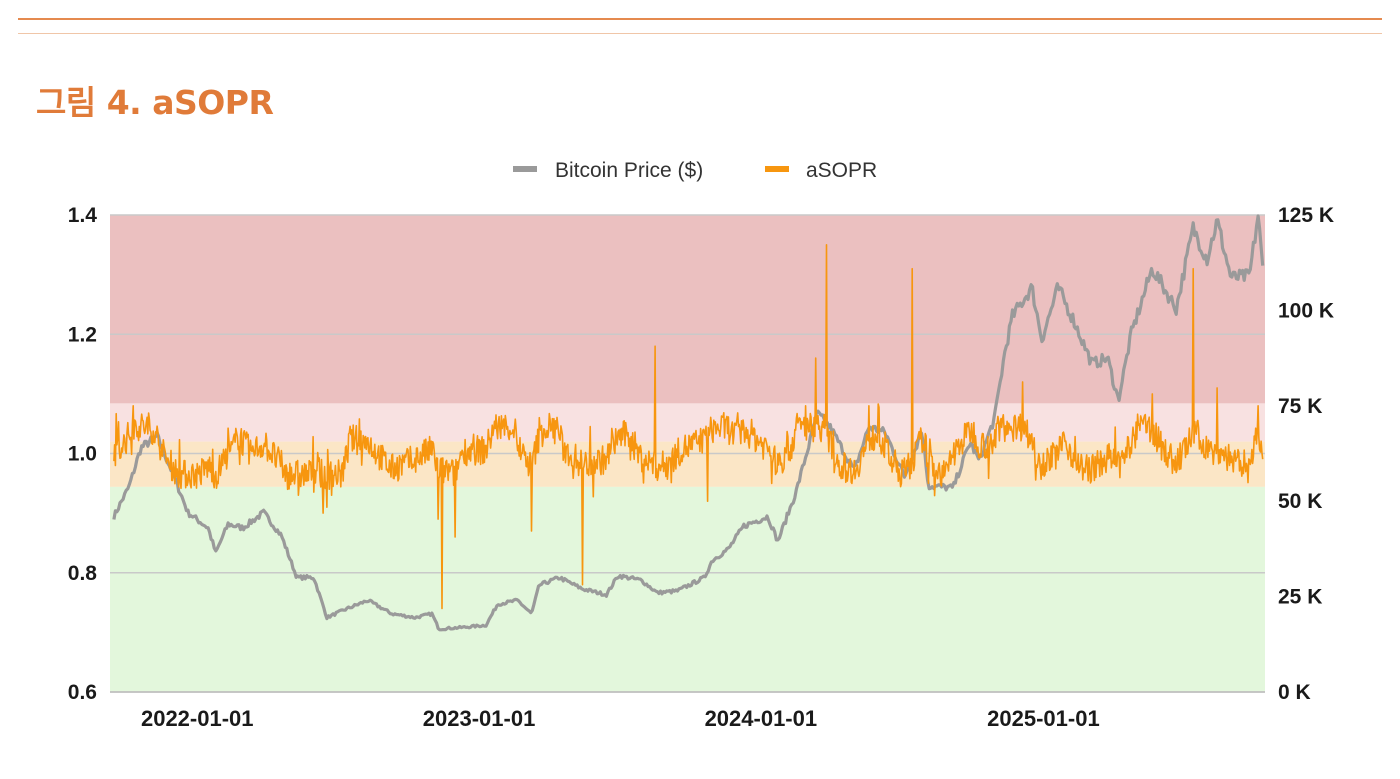 Image resolution: width=1400 pixels, height=779 pixels. I want to click on x-tick-label: 2025-01-01, so click(1043, 718).